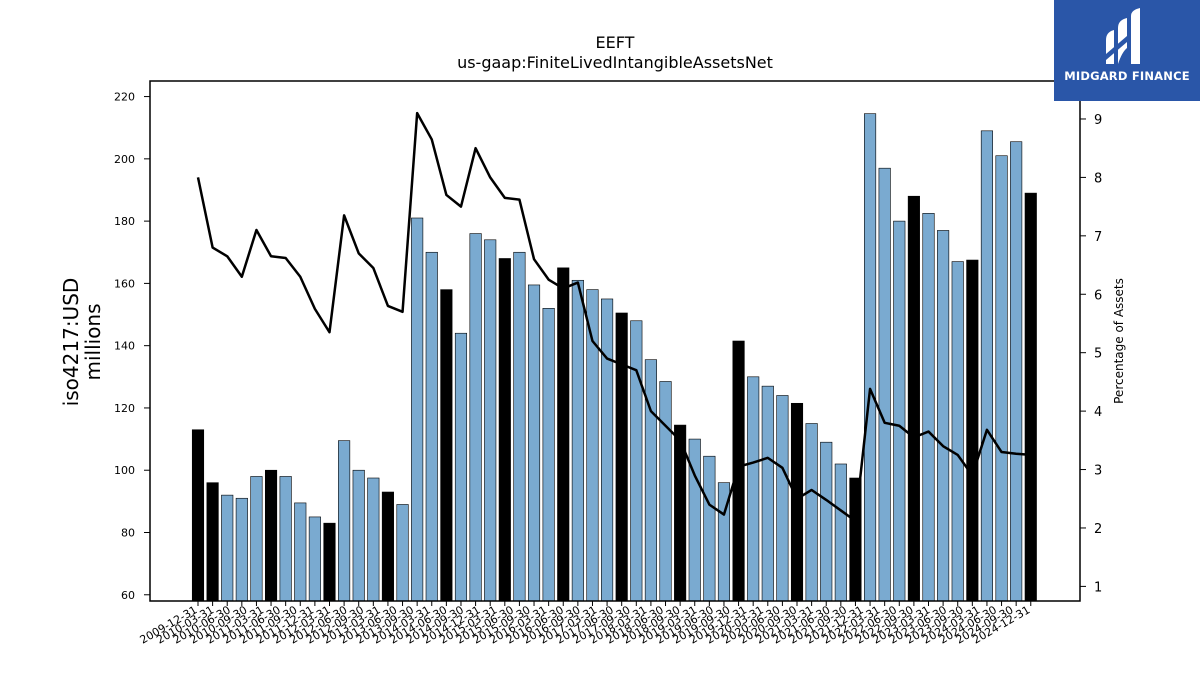 This screenshot has width=1200, height=675. What do you see at coordinates (615, 62) in the screenshot?
I see `chart-subtitle: us-gaap:FiniteLivedIntangibleAssetsNet` at bounding box center [615, 62].